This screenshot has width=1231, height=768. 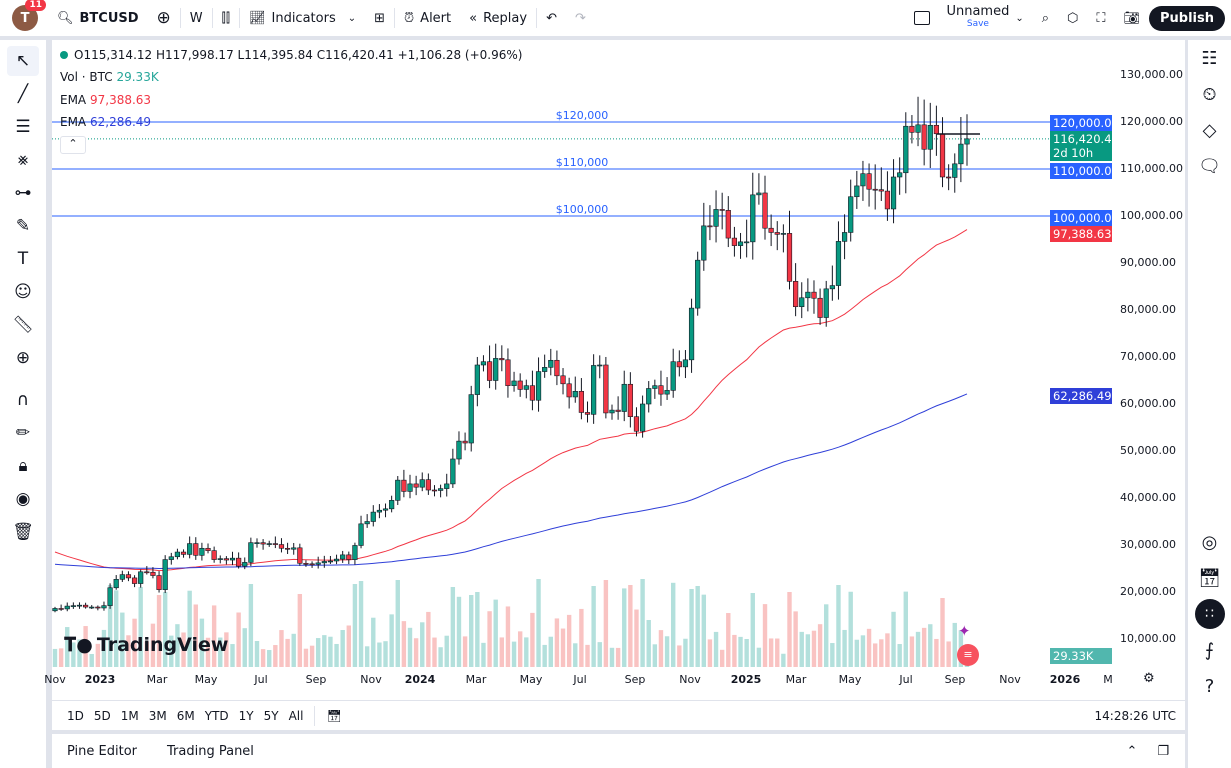 What do you see at coordinates (618, 715) in the screenshot?
I see `range-bar: 1D 5D 1M 3M 6M YTD 1Y 5Y All 📅︎ 14:28:26 UTC` at bounding box center [618, 715].